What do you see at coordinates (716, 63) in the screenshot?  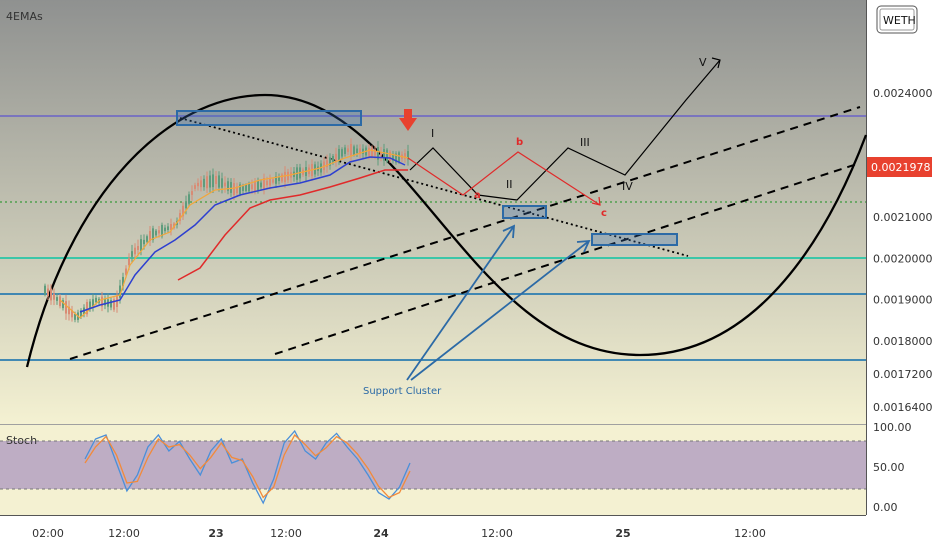 I see `wave-v-arrowhead` at bounding box center [716, 63].